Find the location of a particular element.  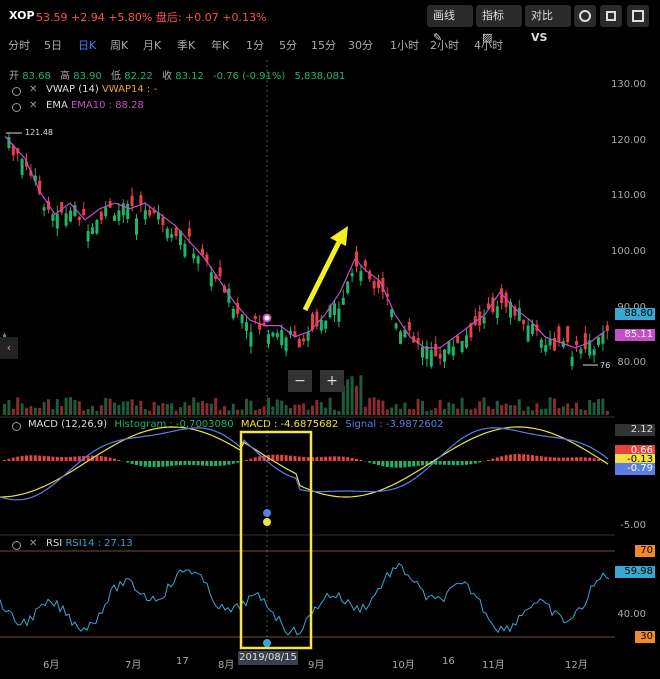

rsi-close-icon: ✕ is located at coordinates (33, 543).